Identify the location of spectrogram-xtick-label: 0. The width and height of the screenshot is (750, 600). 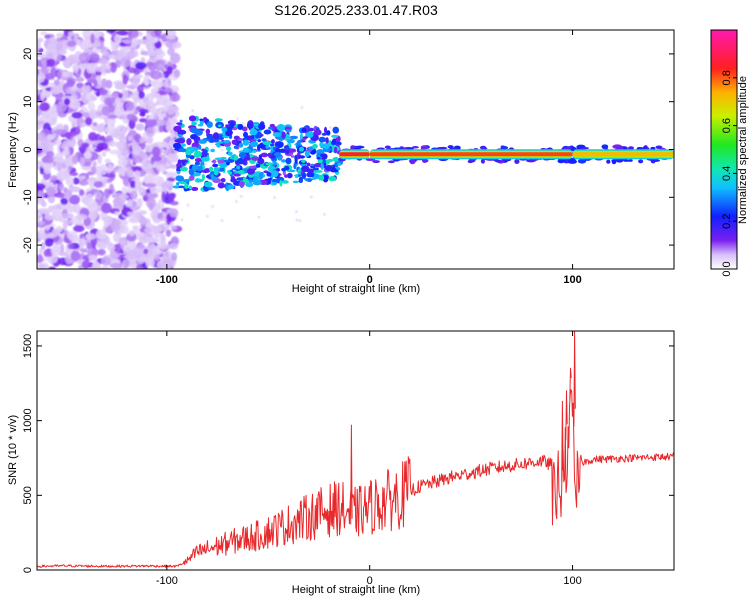
(370, 280).